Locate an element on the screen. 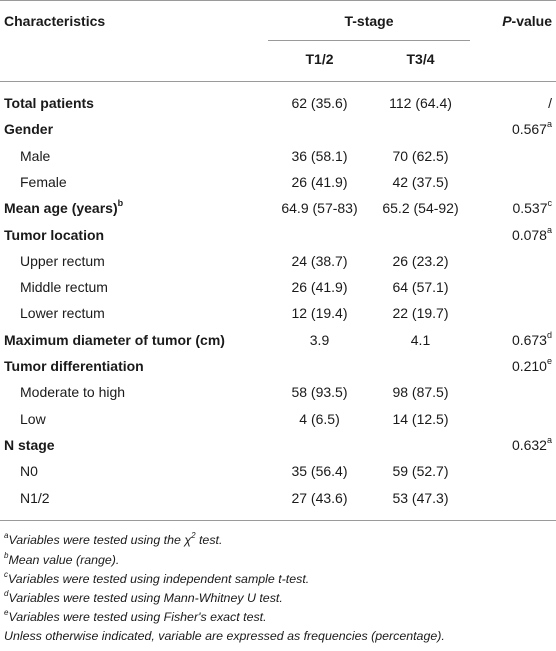 Image resolution: width=556 pixels, height=651 pixels. row-label-text: Gender is located at coordinates (29, 129).